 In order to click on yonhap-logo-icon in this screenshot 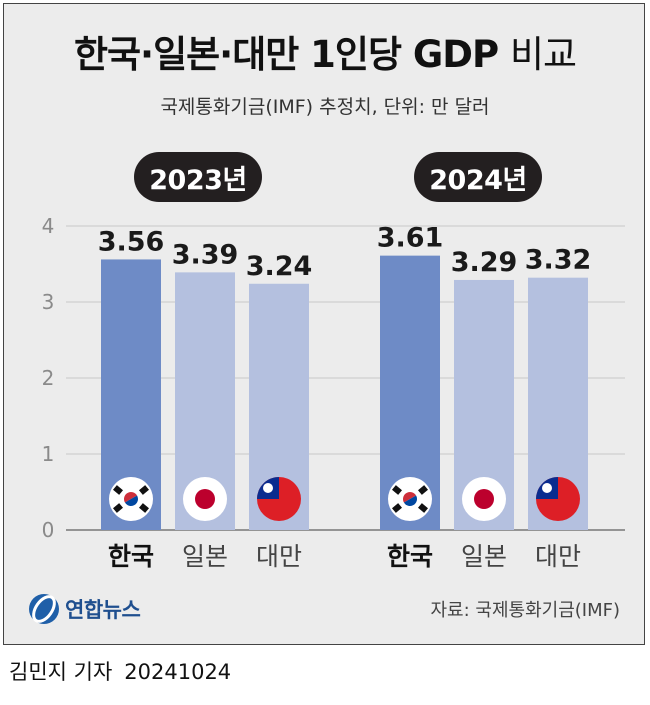, I will do `click(44, 609)`.